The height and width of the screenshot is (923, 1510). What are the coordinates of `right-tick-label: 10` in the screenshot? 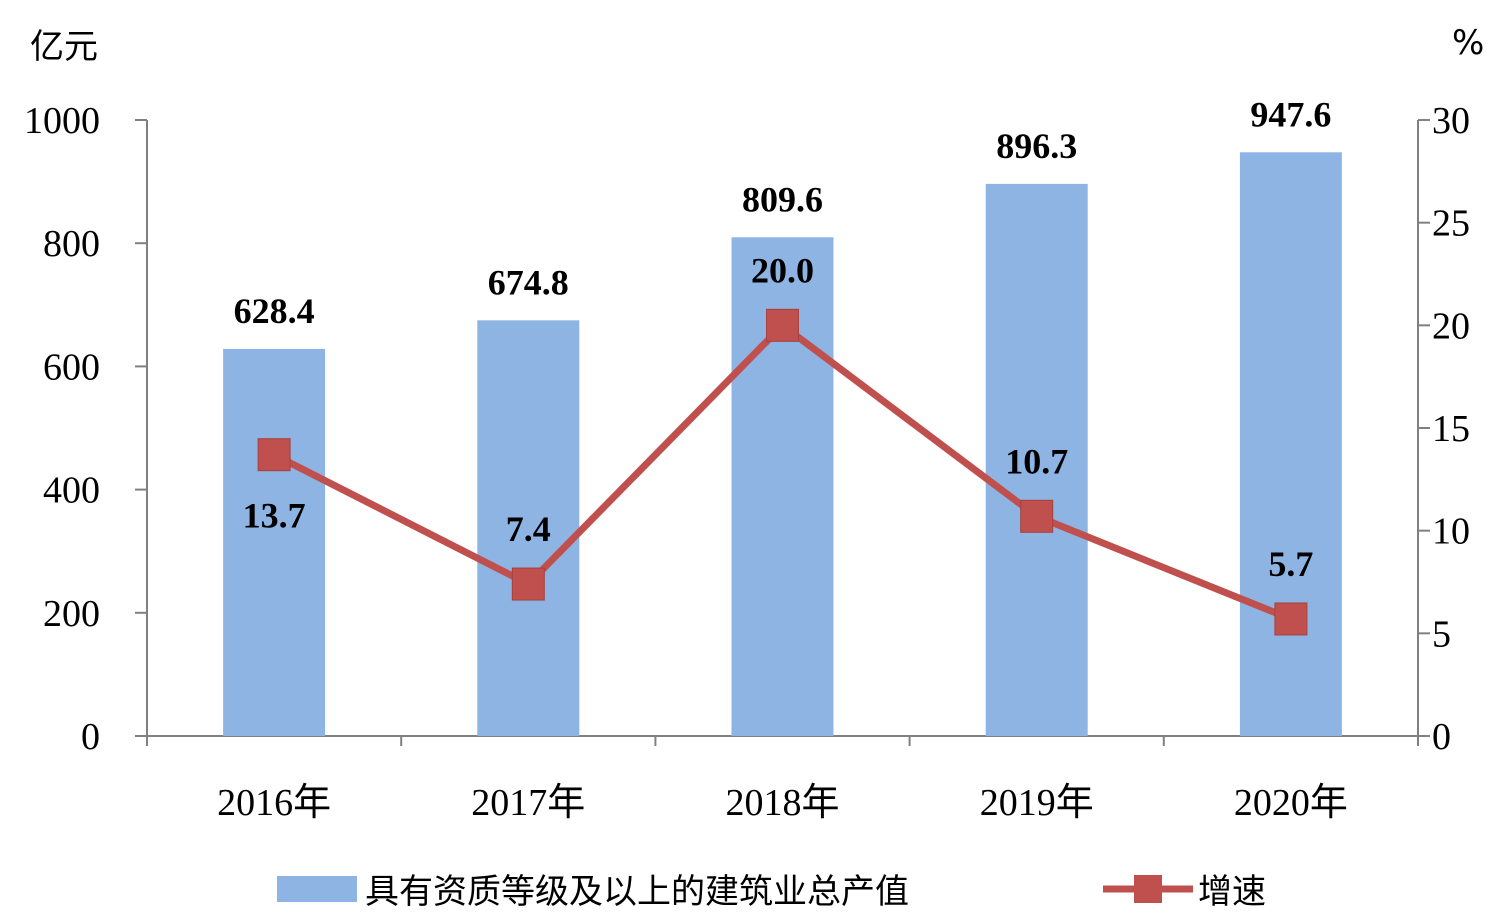 It's located at (1451, 532).